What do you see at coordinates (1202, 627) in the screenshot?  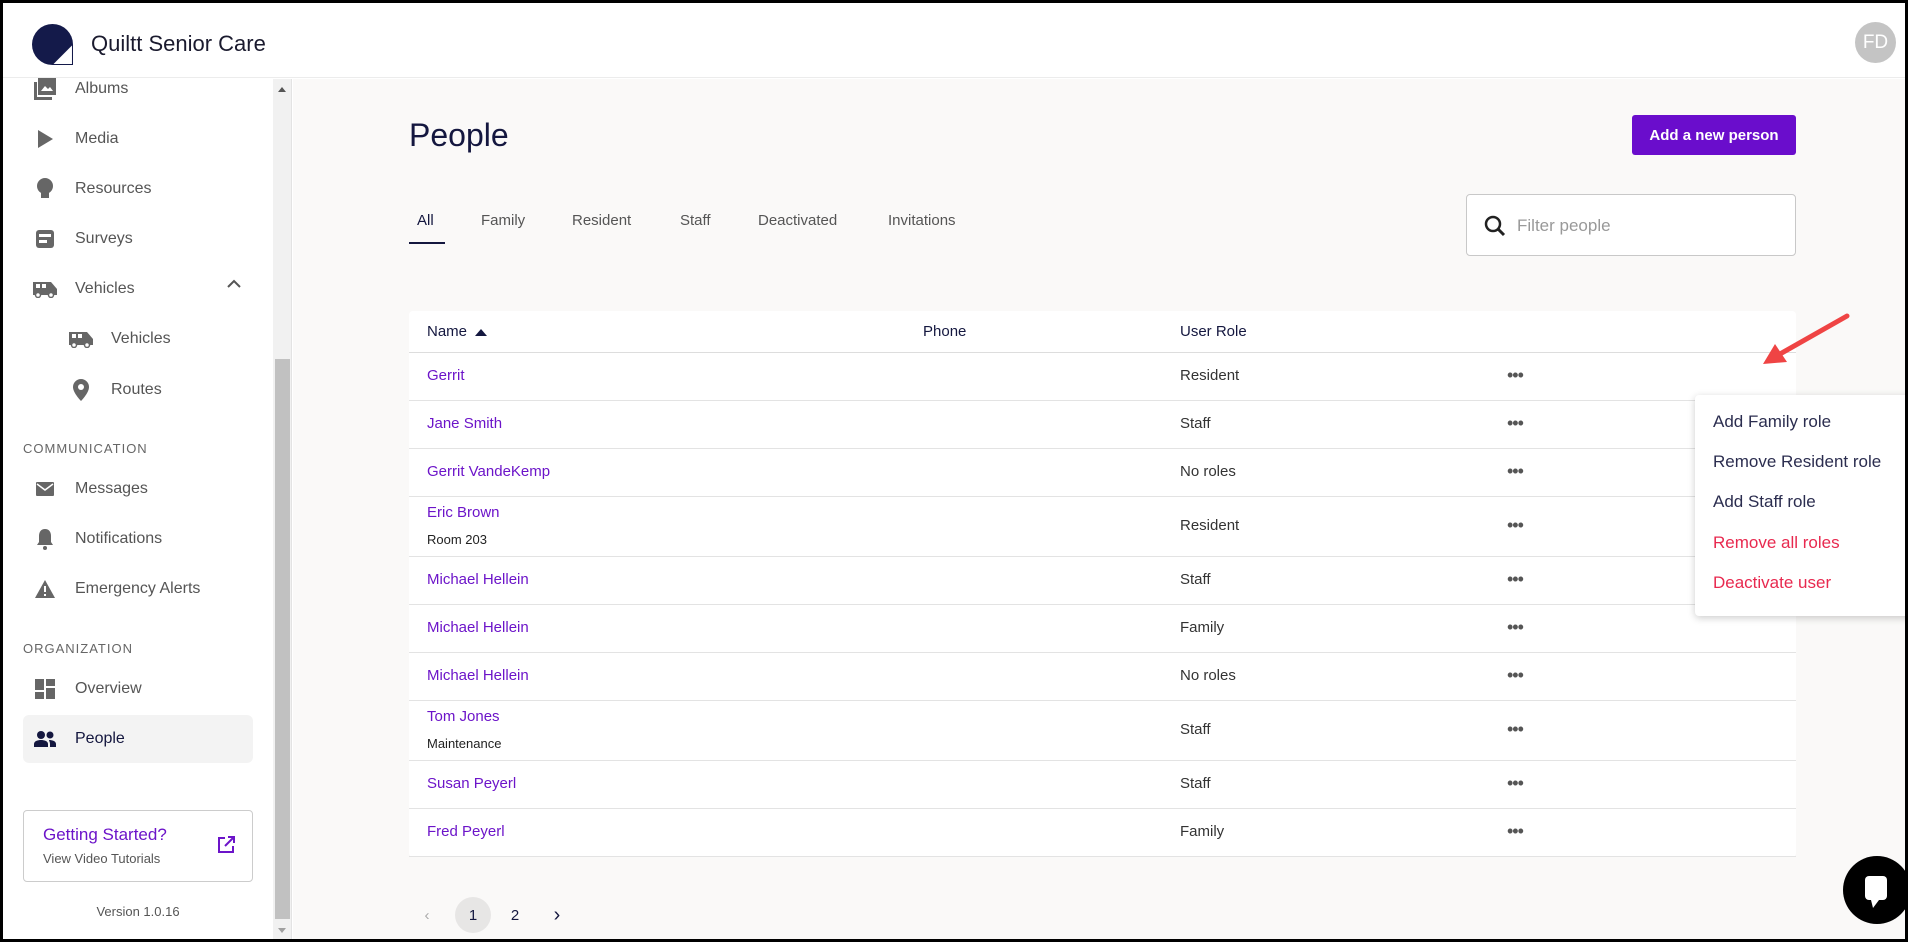 I see `user-role: Family` at bounding box center [1202, 627].